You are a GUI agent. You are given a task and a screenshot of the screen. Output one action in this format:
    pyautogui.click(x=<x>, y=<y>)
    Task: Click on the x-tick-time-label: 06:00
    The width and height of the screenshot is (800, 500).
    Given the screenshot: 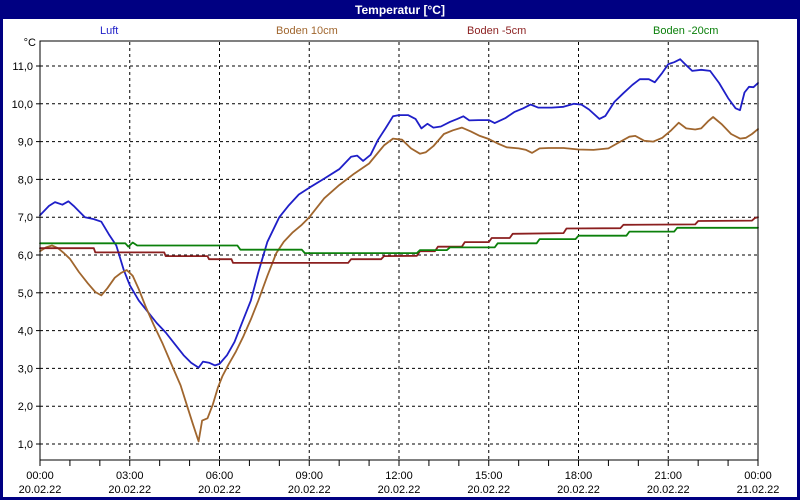 What is the action you would take?
    pyautogui.click(x=220, y=476)
    